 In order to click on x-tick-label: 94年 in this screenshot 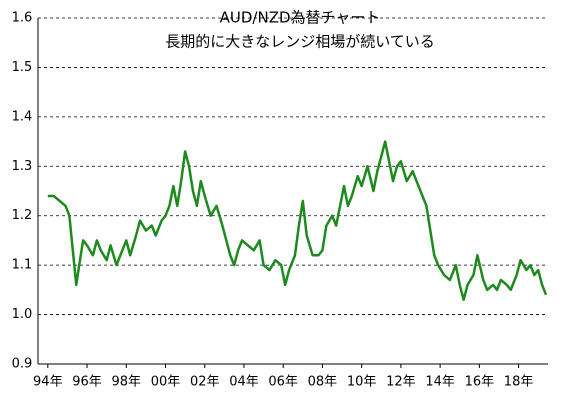, I will do `click(48, 382)`.